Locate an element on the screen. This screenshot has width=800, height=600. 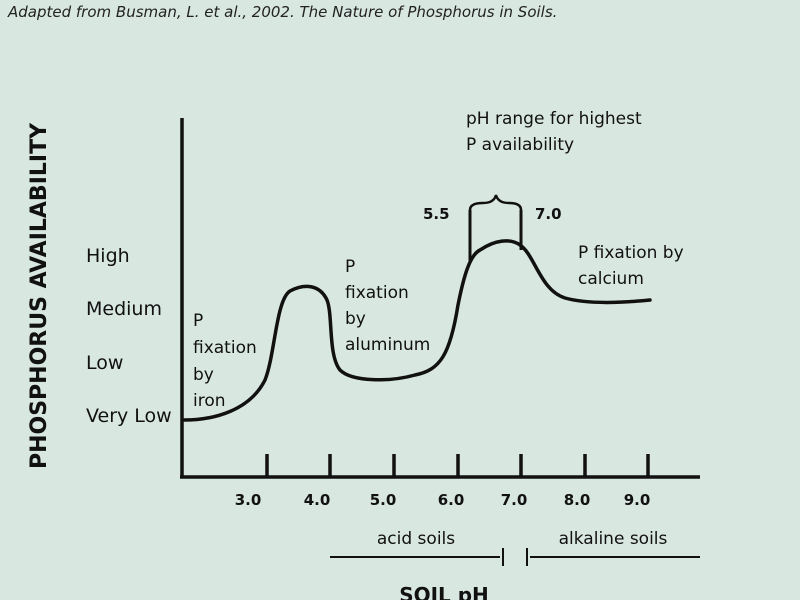
soil-range-acid: acid soils is located at coordinates (416, 539).